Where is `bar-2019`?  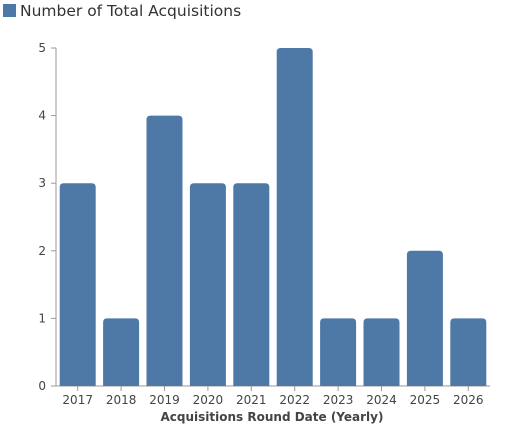 bar-2019 is located at coordinates (164, 250).